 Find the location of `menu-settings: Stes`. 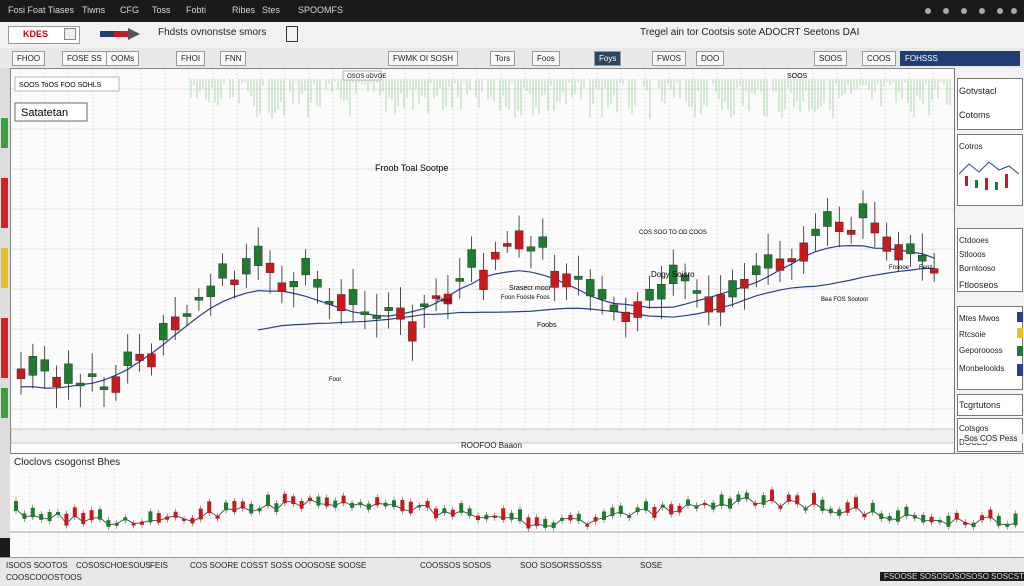

menu-settings: Stes is located at coordinates (271, 10).